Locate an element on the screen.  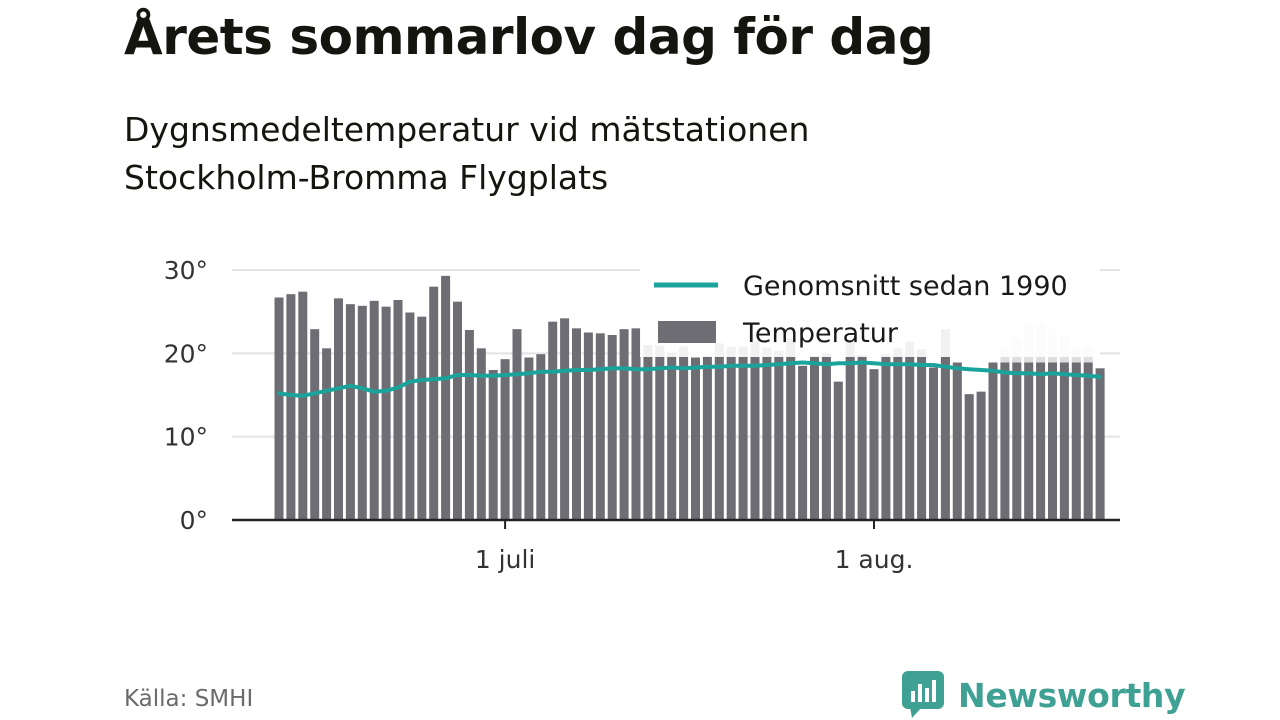
legend-bar-label: Temperatur is located at coordinates (820, 333).